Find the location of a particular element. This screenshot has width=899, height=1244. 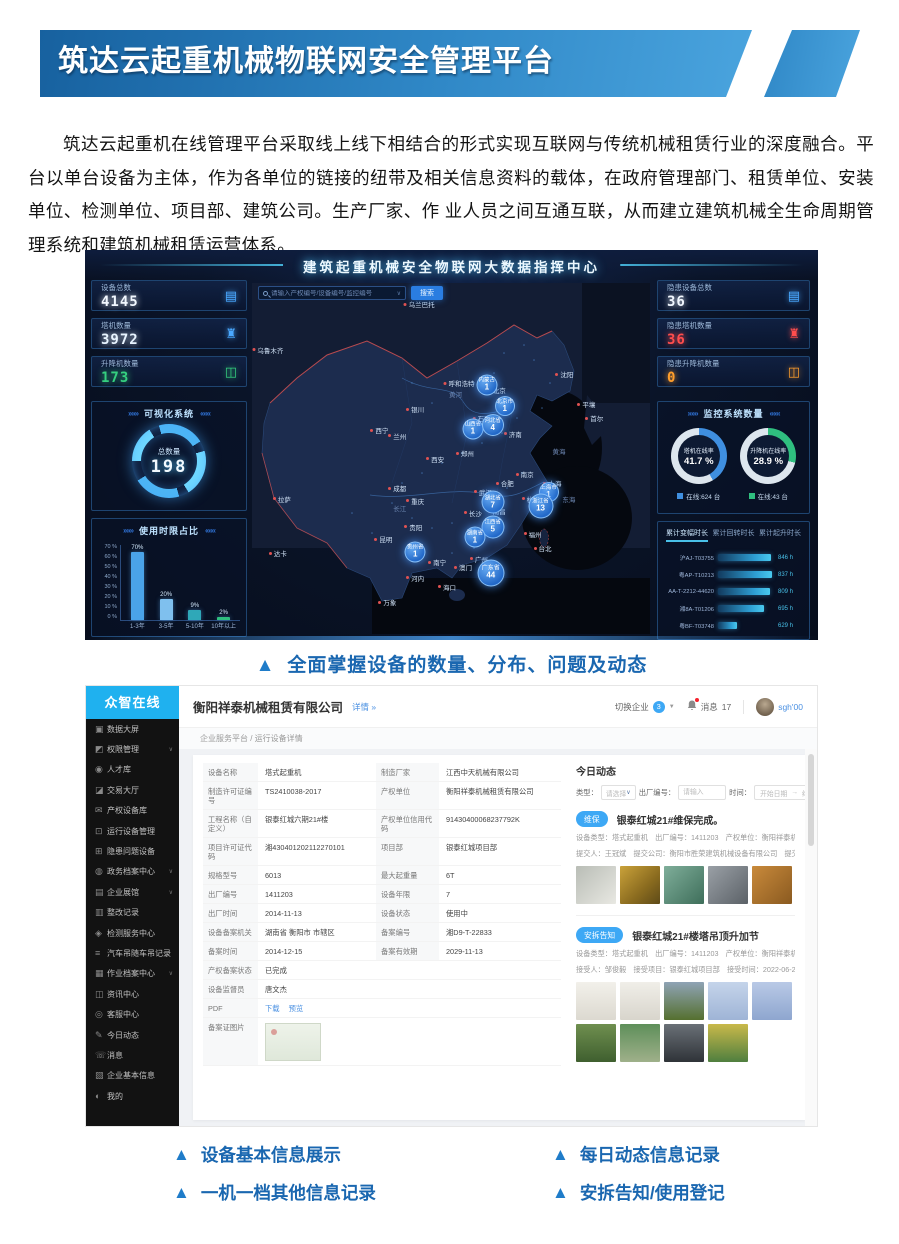

sidebar-item: ⊞ 隐患问题设备 is located at coordinates (132, 851).